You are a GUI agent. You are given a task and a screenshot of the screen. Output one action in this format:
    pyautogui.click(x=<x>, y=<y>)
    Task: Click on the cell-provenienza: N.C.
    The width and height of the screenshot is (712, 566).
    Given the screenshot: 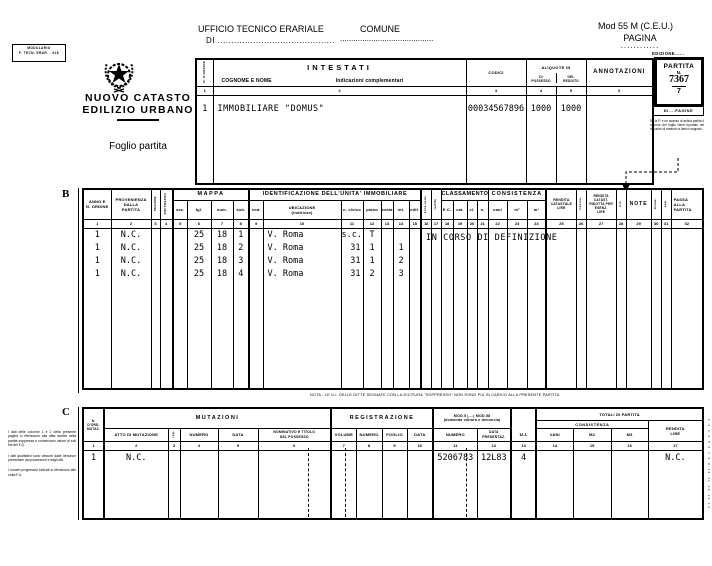 What is the action you would take?
    pyautogui.click(x=131, y=247)
    